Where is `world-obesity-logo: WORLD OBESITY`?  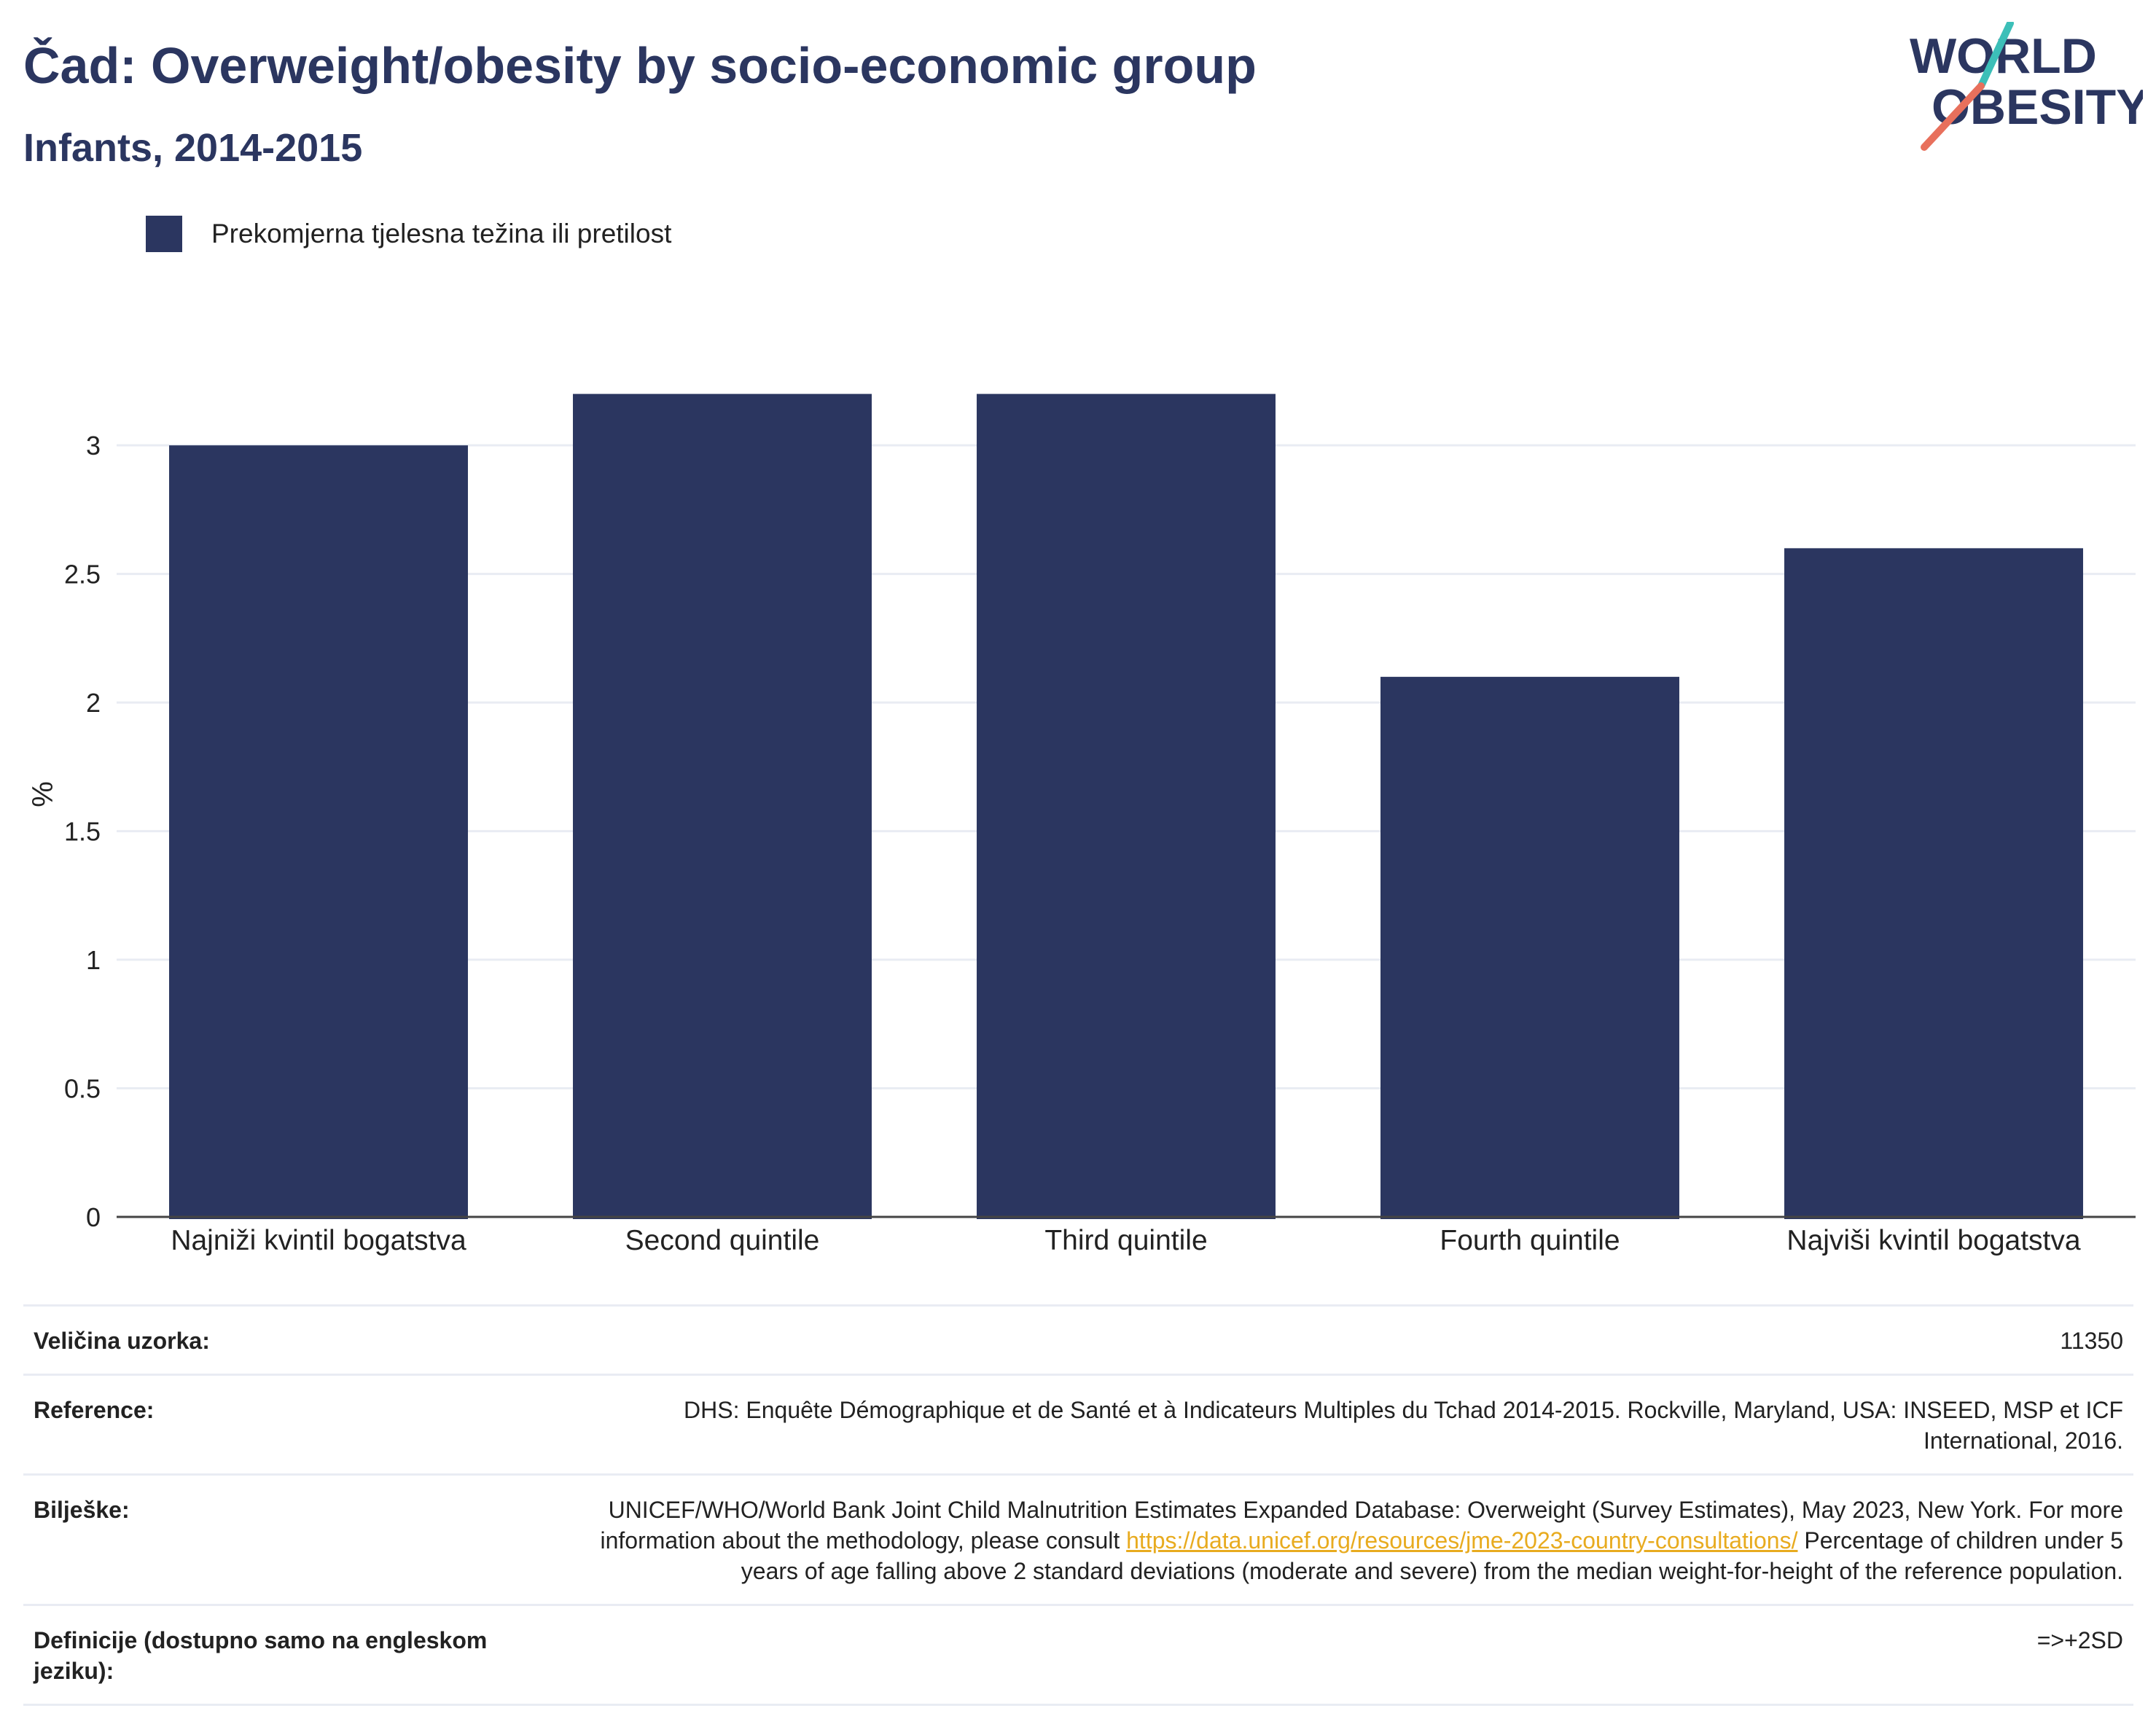 world-obesity-logo: WORLD OBESITY is located at coordinates (2027, 86).